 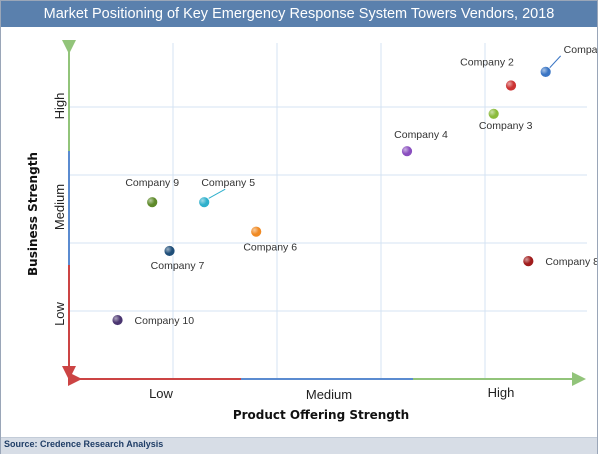 What do you see at coordinates (152, 183) in the screenshot?
I see `point-label: Company 9` at bounding box center [152, 183].